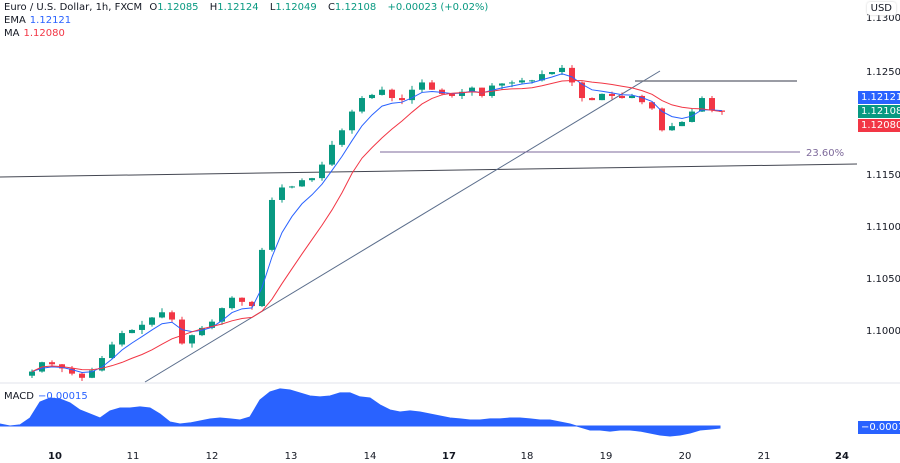 The width and height of the screenshot is (900, 463). Describe the element at coordinates (685, 456) in the screenshot. I see `time-tick-label: 20` at that location.